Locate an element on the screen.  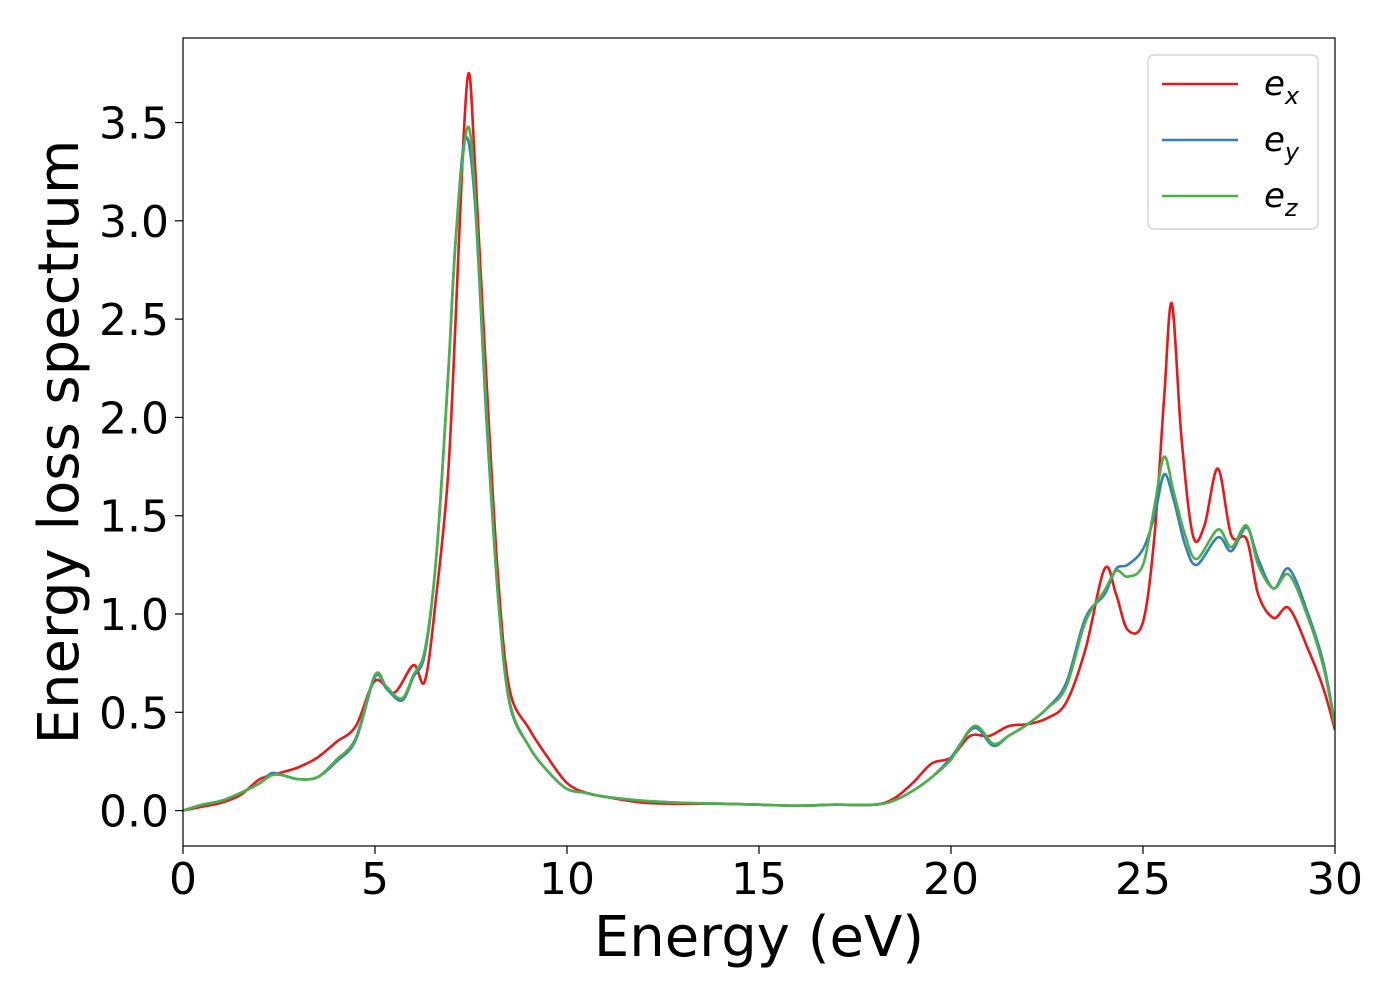
y-tick-label: 3.0 is located at coordinates (134, 222).